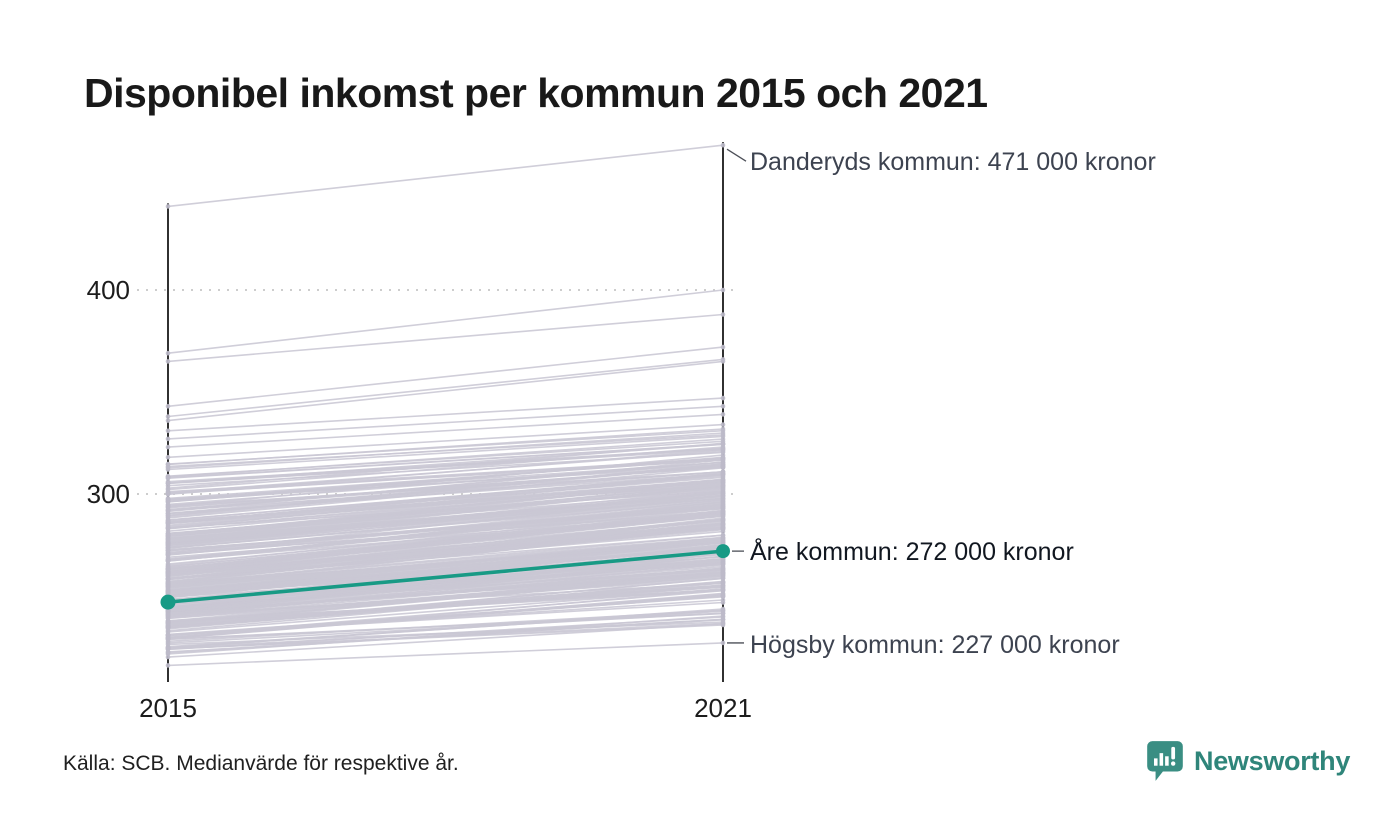 This screenshot has height=840, width=1400. Describe the element at coordinates (723, 708) in the screenshot. I see `x-axis-label-2021: 2021` at that location.